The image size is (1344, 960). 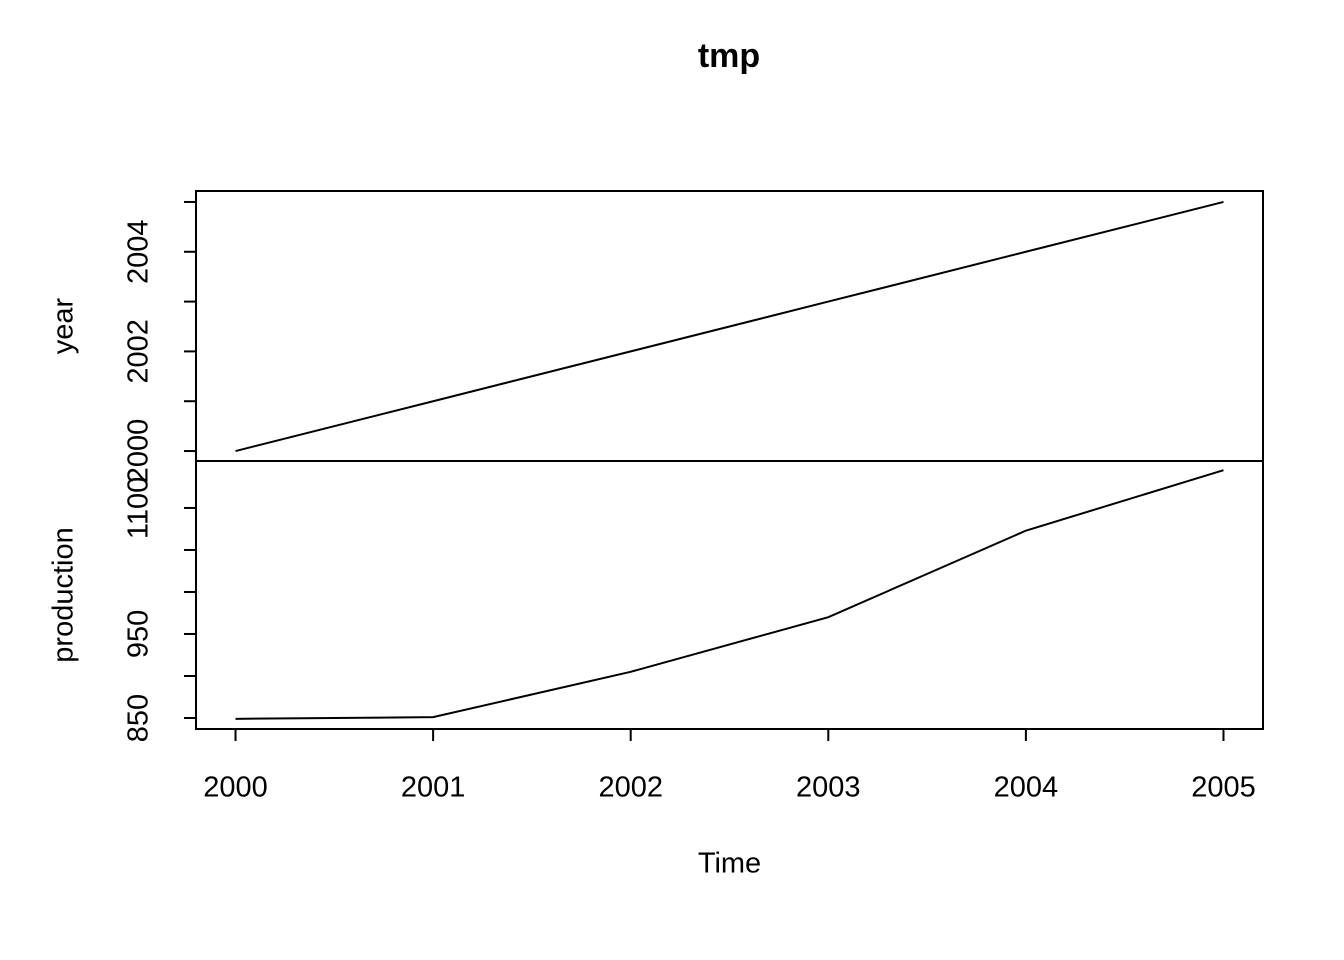 What do you see at coordinates (64, 594) in the screenshot?
I see `y-axis-label: production` at bounding box center [64, 594].